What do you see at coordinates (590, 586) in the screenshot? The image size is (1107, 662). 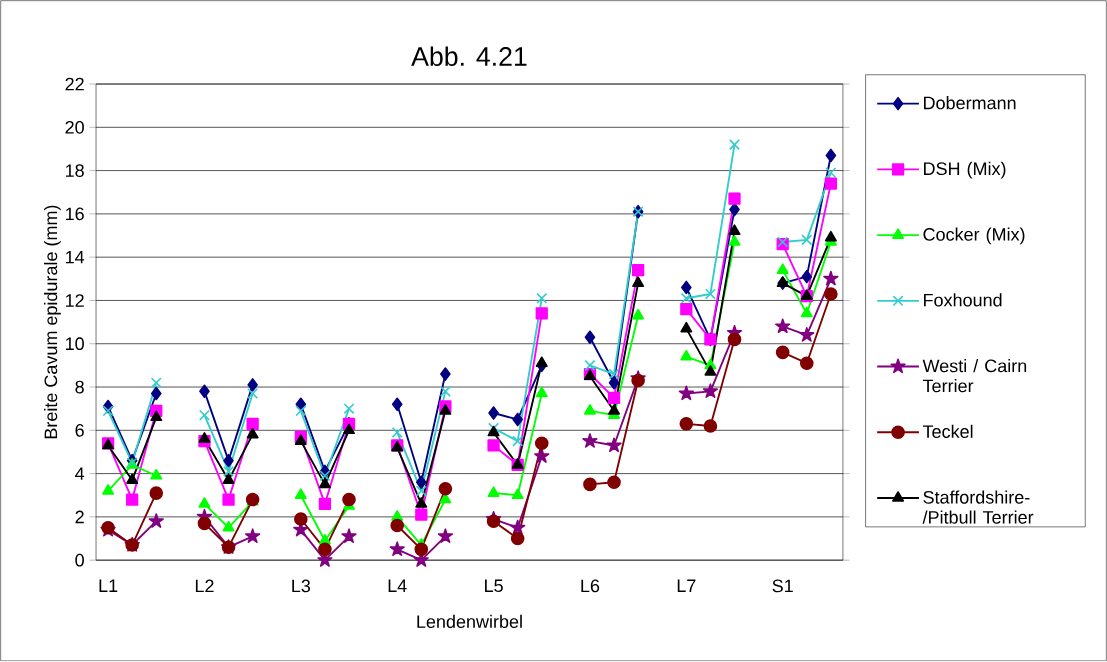 I see `x-tick-label: L6` at bounding box center [590, 586].